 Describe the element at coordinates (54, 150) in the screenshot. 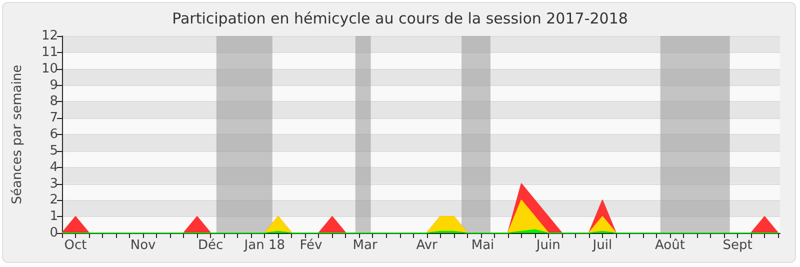

I see `y-tick-label: 5` at that location.